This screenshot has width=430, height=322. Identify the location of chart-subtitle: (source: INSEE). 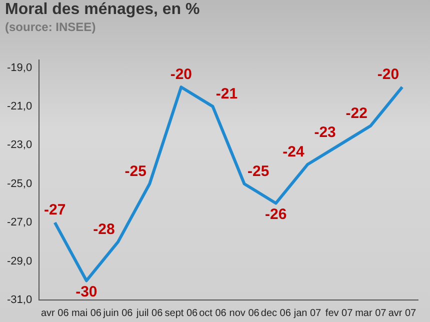
(50, 27).